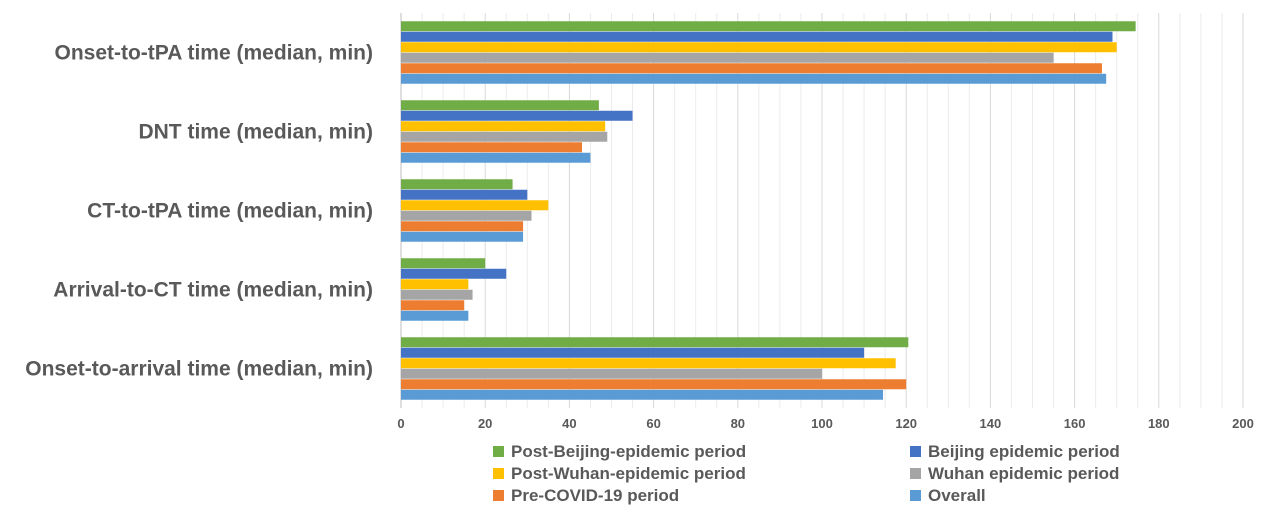  I want to click on x-tick-label: 200, so click(1243, 423).